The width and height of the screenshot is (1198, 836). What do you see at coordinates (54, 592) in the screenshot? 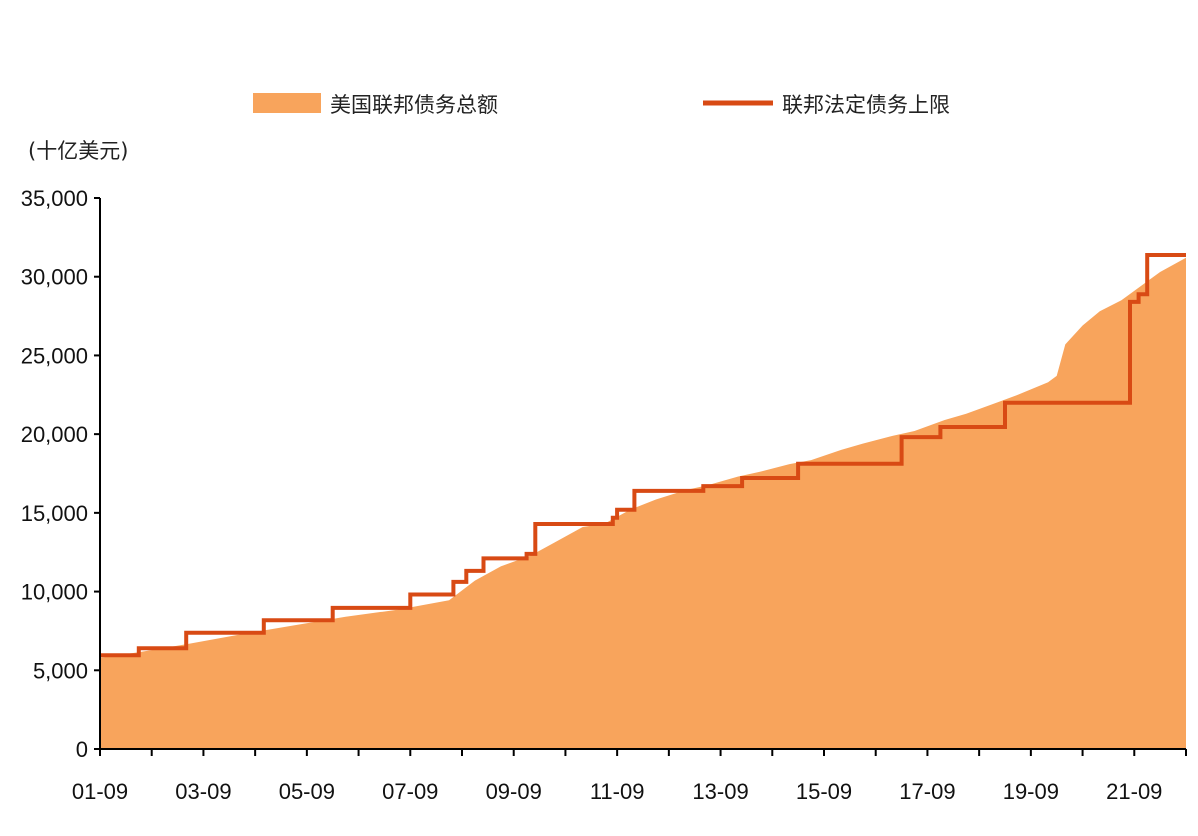
I see `y-tick-label: 10,000` at bounding box center [54, 592].